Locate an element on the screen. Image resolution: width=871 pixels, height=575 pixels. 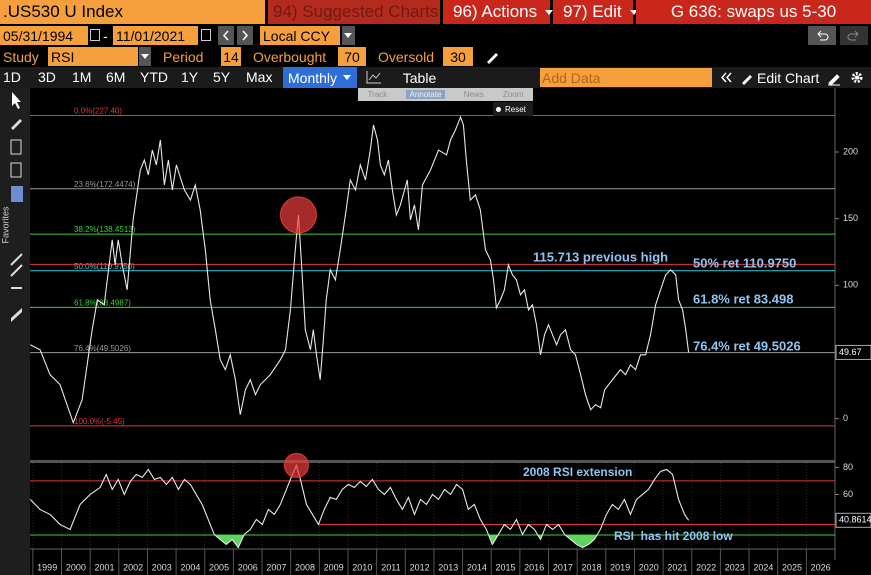
period-value: 14 is located at coordinates (231, 56).